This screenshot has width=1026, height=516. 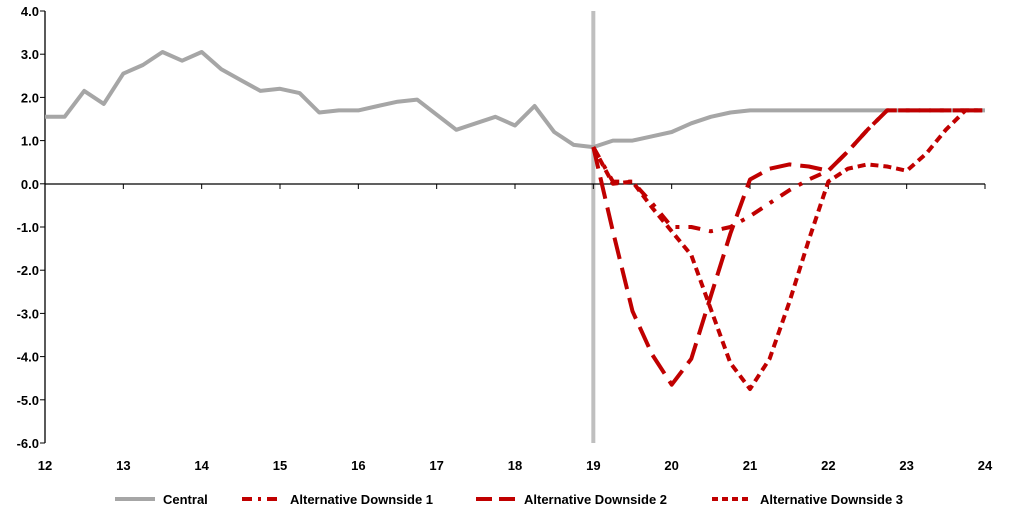 What do you see at coordinates (161, 499) in the screenshot?
I see `legend-item-central: Central` at bounding box center [161, 499].